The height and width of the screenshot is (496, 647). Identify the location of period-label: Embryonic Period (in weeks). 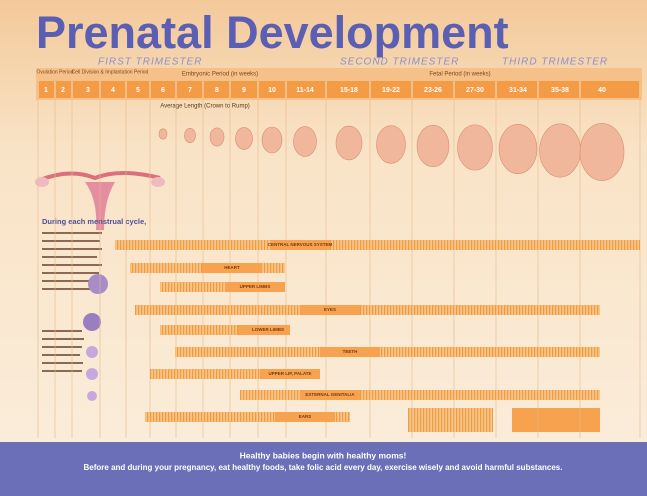
(220, 75).